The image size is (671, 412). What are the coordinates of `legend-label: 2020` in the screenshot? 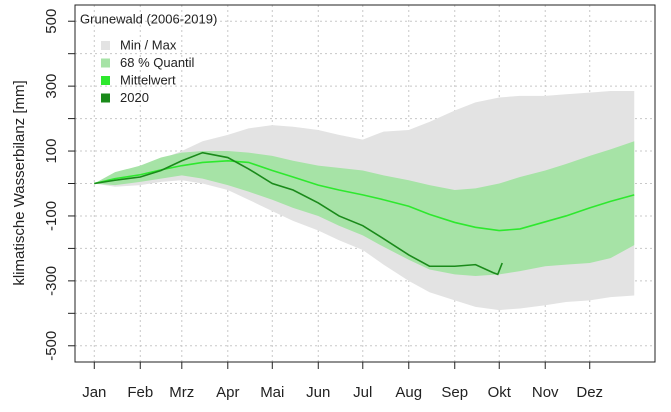 It's located at (134, 97).